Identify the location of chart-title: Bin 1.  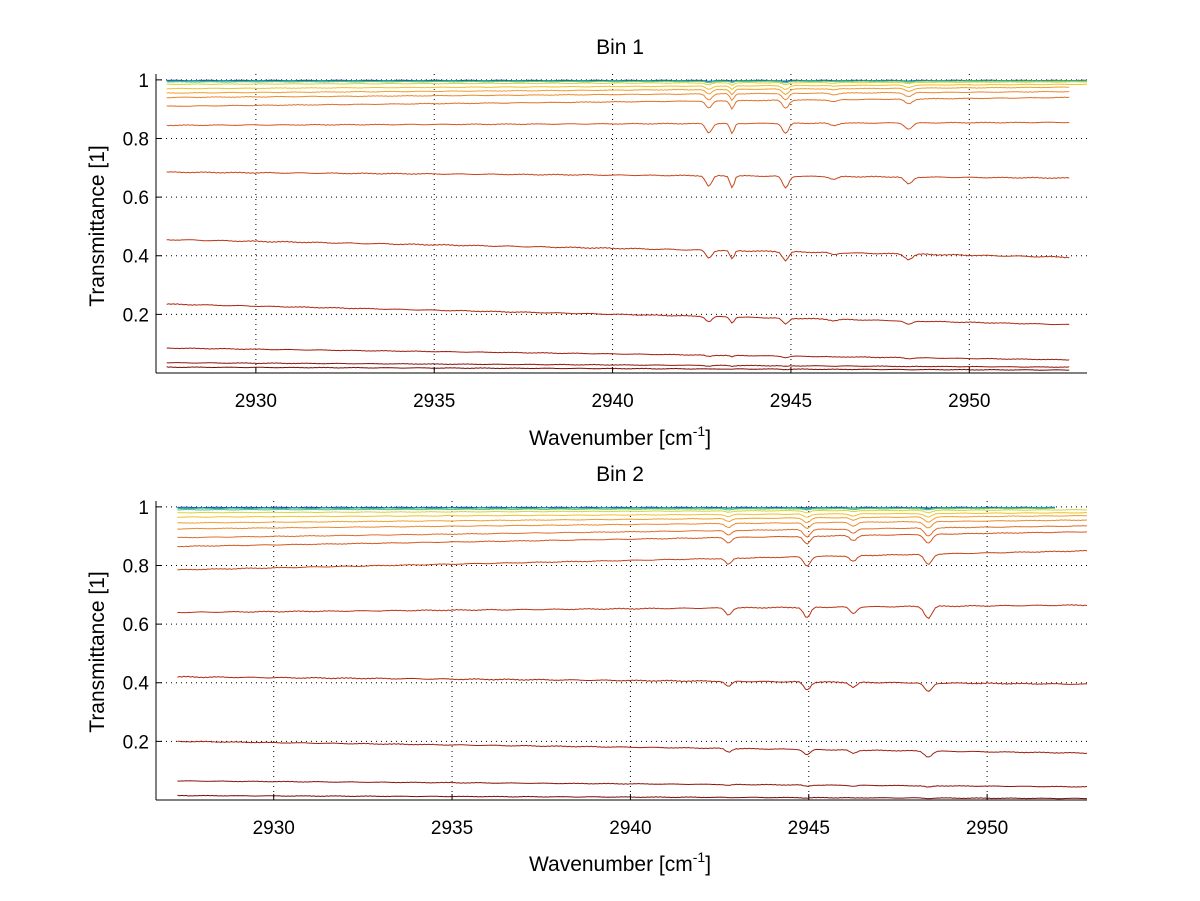
(620, 47).